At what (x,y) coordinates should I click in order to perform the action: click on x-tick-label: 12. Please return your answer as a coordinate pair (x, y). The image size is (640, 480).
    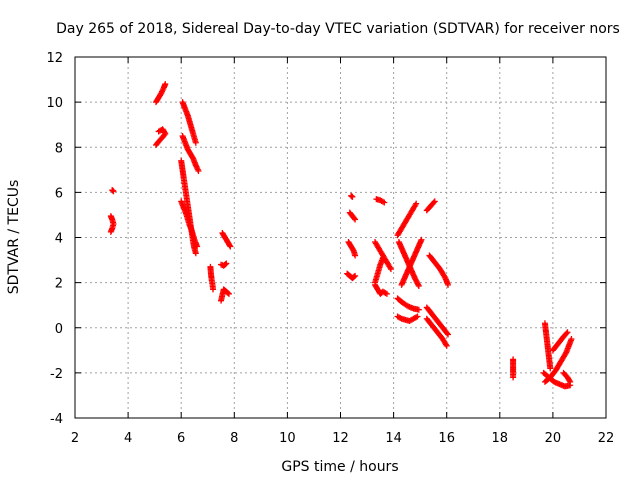
    Looking at the image, I should click on (340, 438).